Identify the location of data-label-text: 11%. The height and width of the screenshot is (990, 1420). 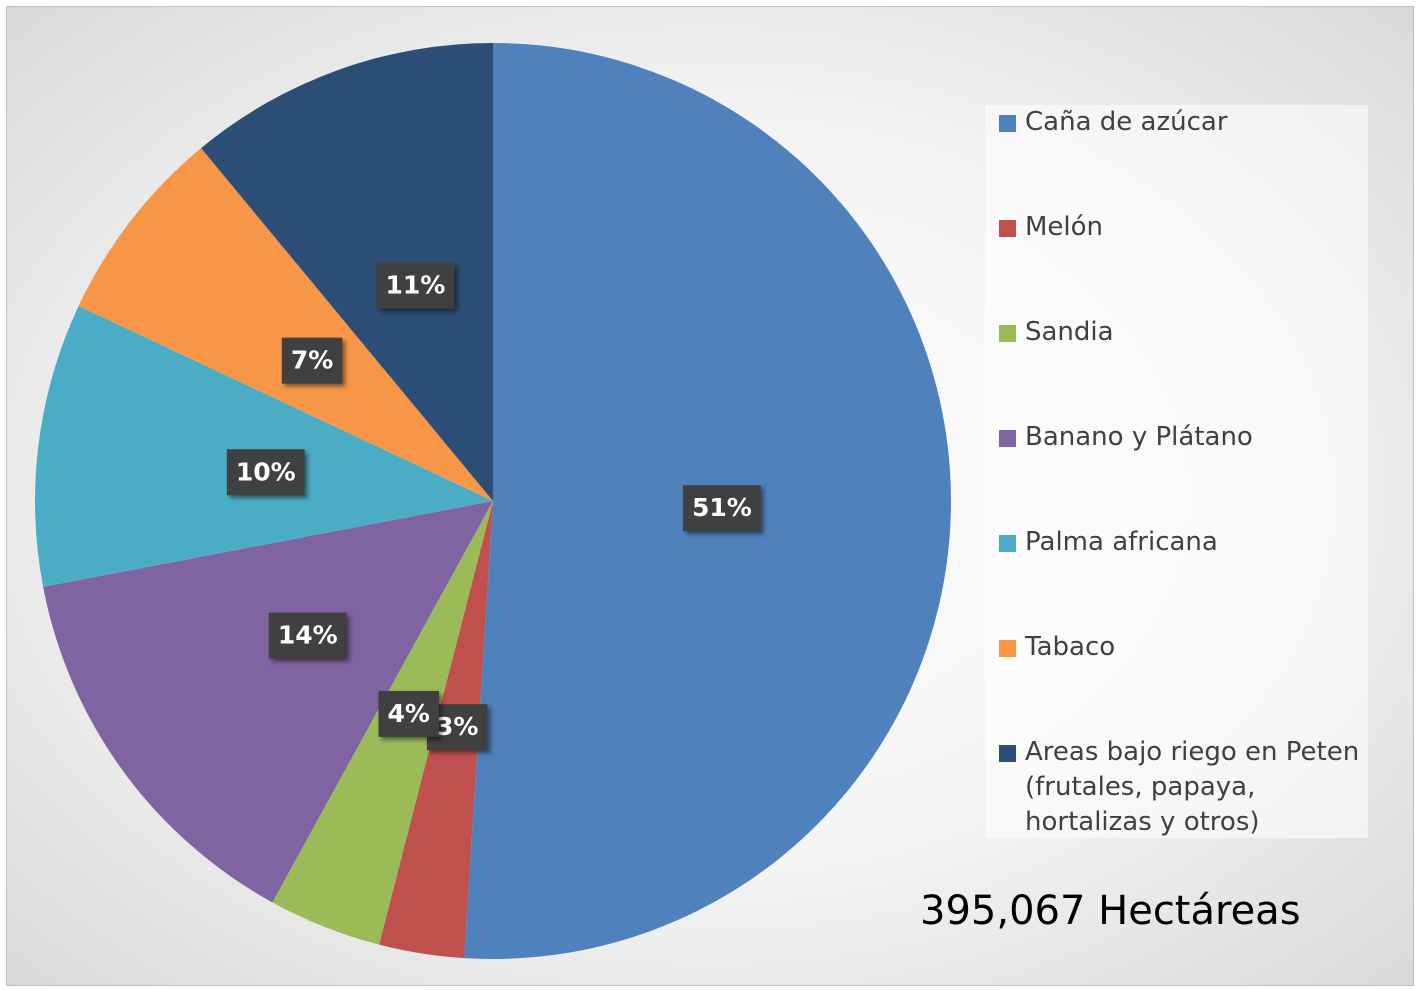
(416, 285).